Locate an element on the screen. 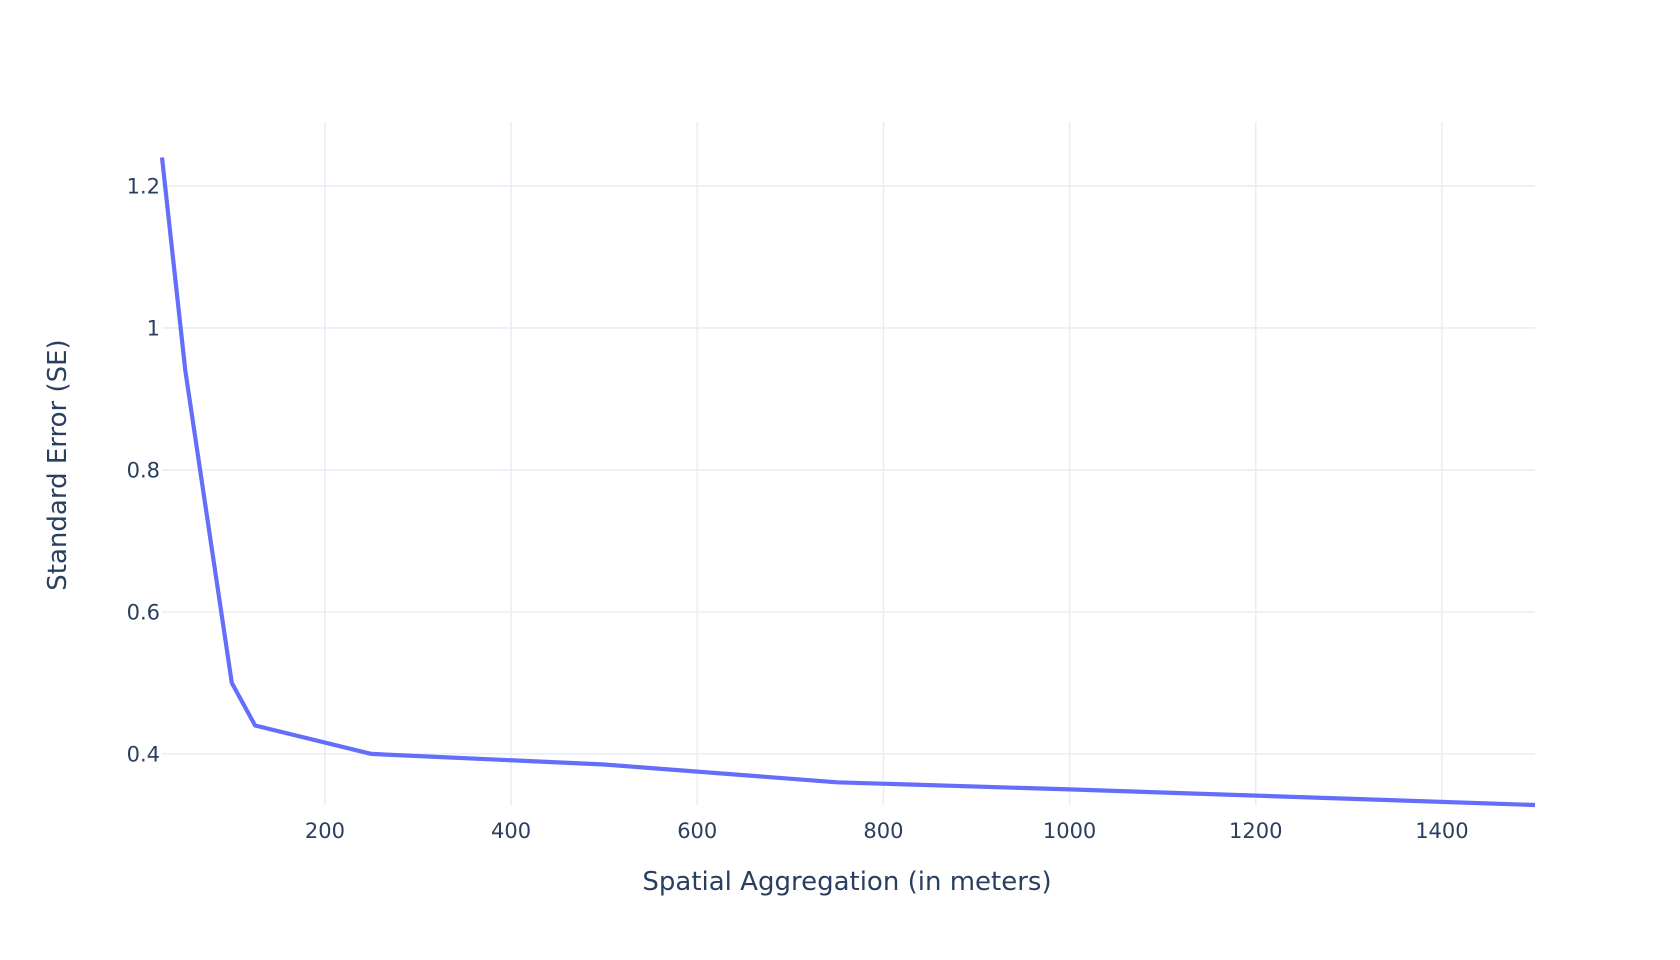 This screenshot has height=960, width=1680. y-tick-label: 1.2 is located at coordinates (143, 186).